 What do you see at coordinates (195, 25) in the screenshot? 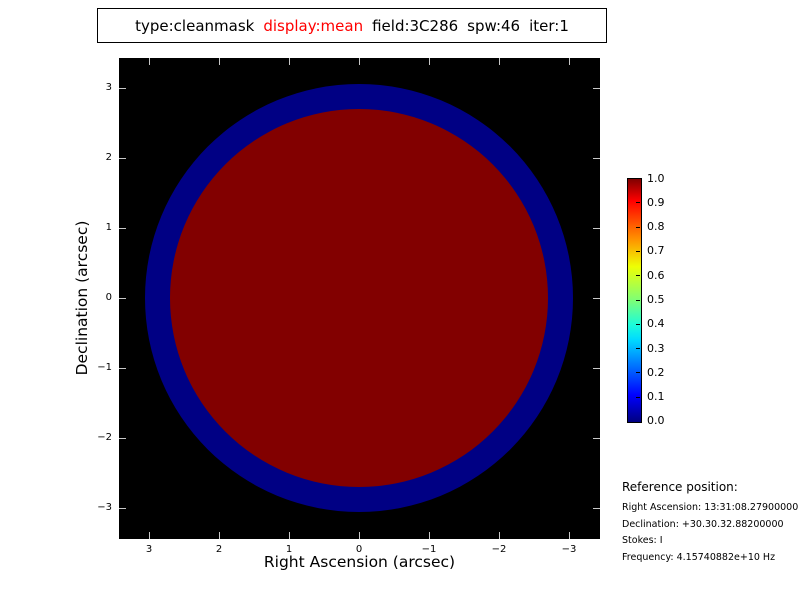
I see `title-type: type:cleanmask` at bounding box center [195, 25].